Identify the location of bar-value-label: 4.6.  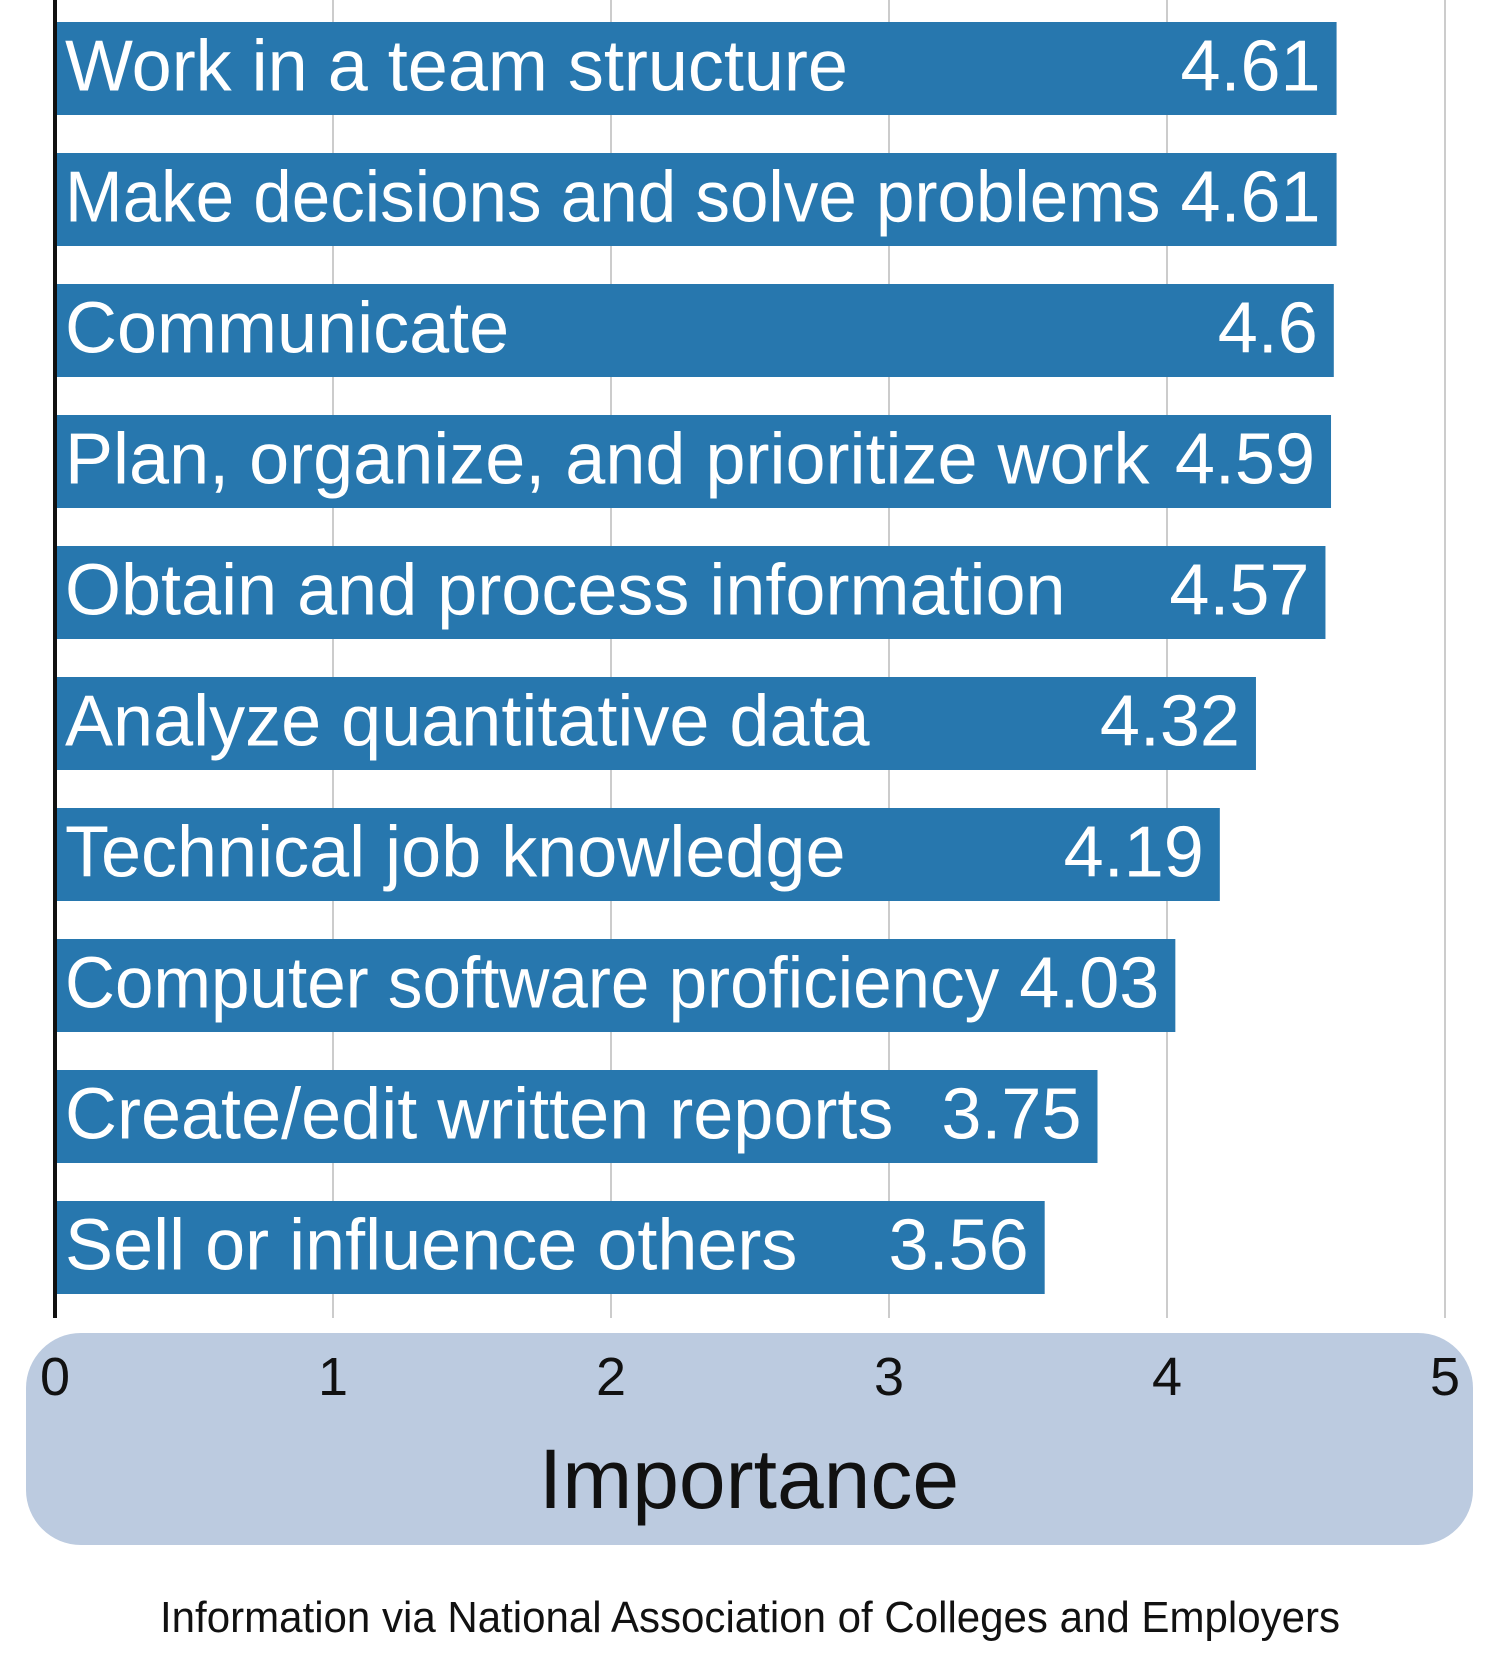
(1268, 329).